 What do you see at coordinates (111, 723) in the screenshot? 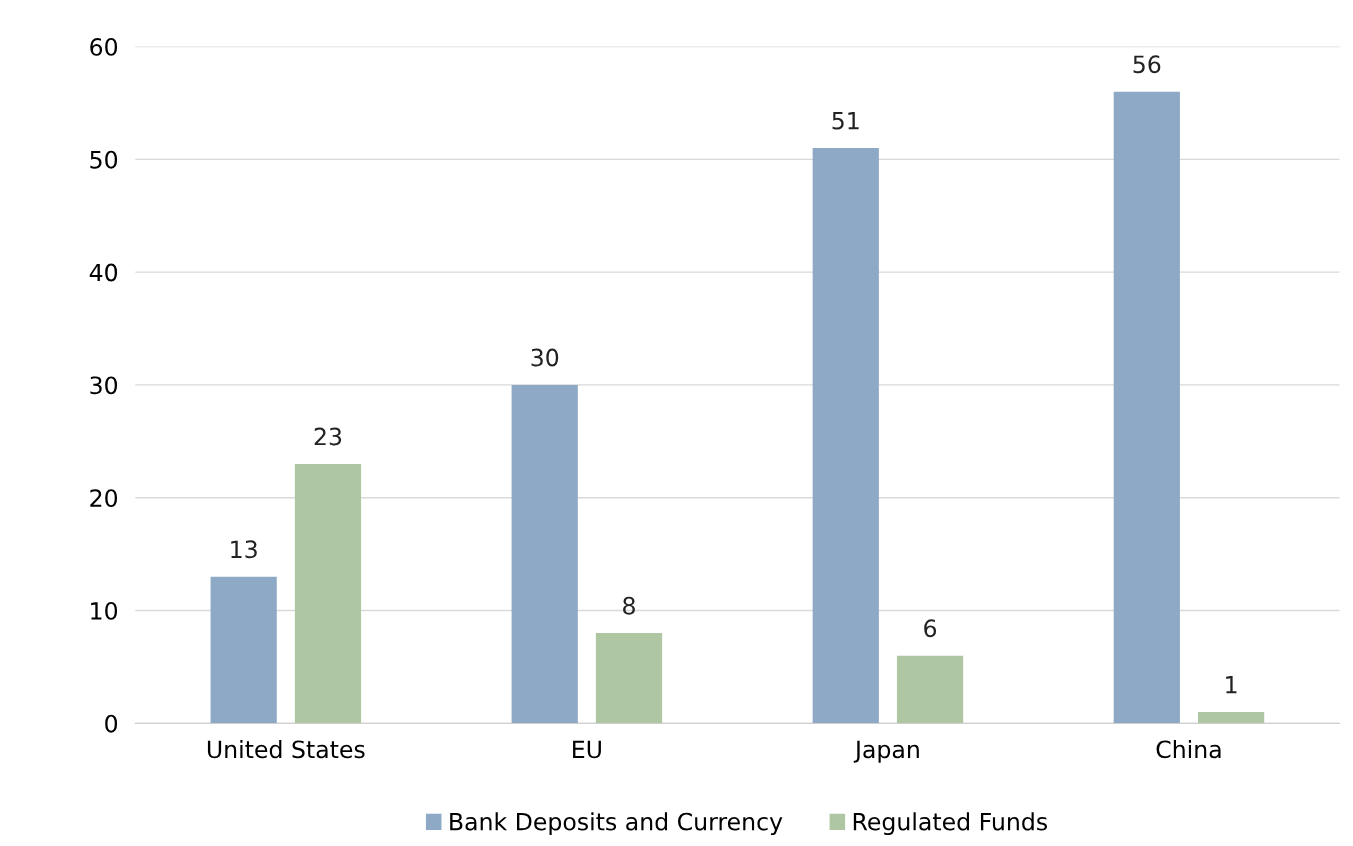
I see `y-tick-label: 0` at bounding box center [111, 723].